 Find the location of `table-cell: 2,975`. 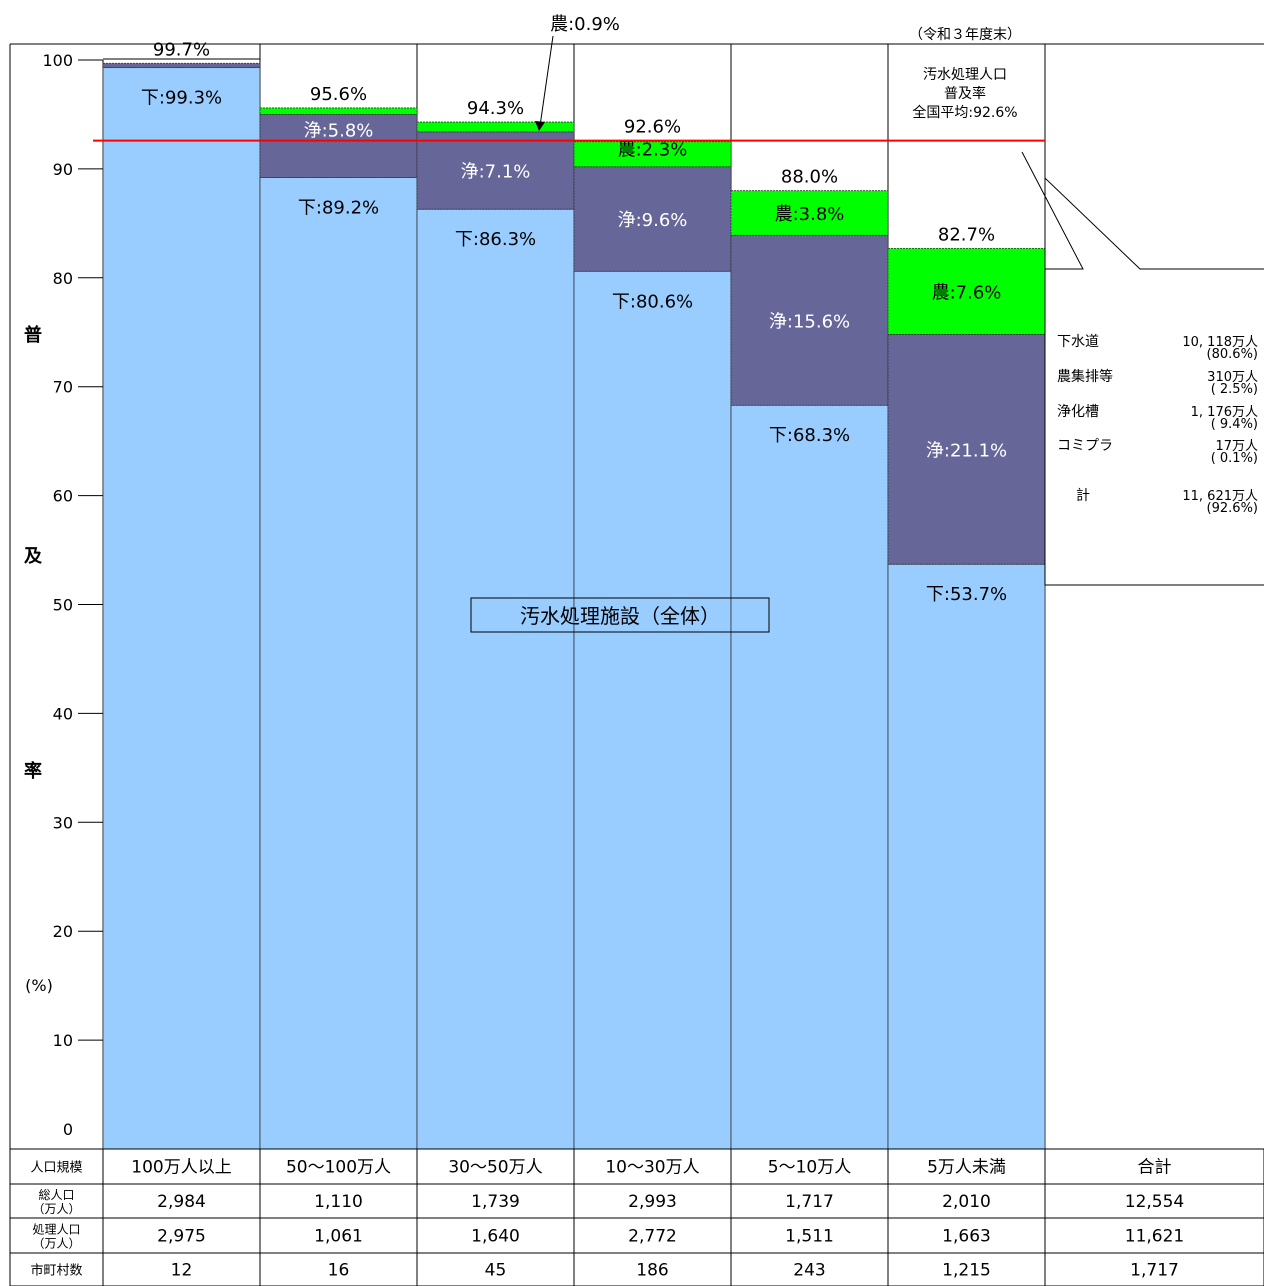

table-cell: 2,975 is located at coordinates (181, 1237).